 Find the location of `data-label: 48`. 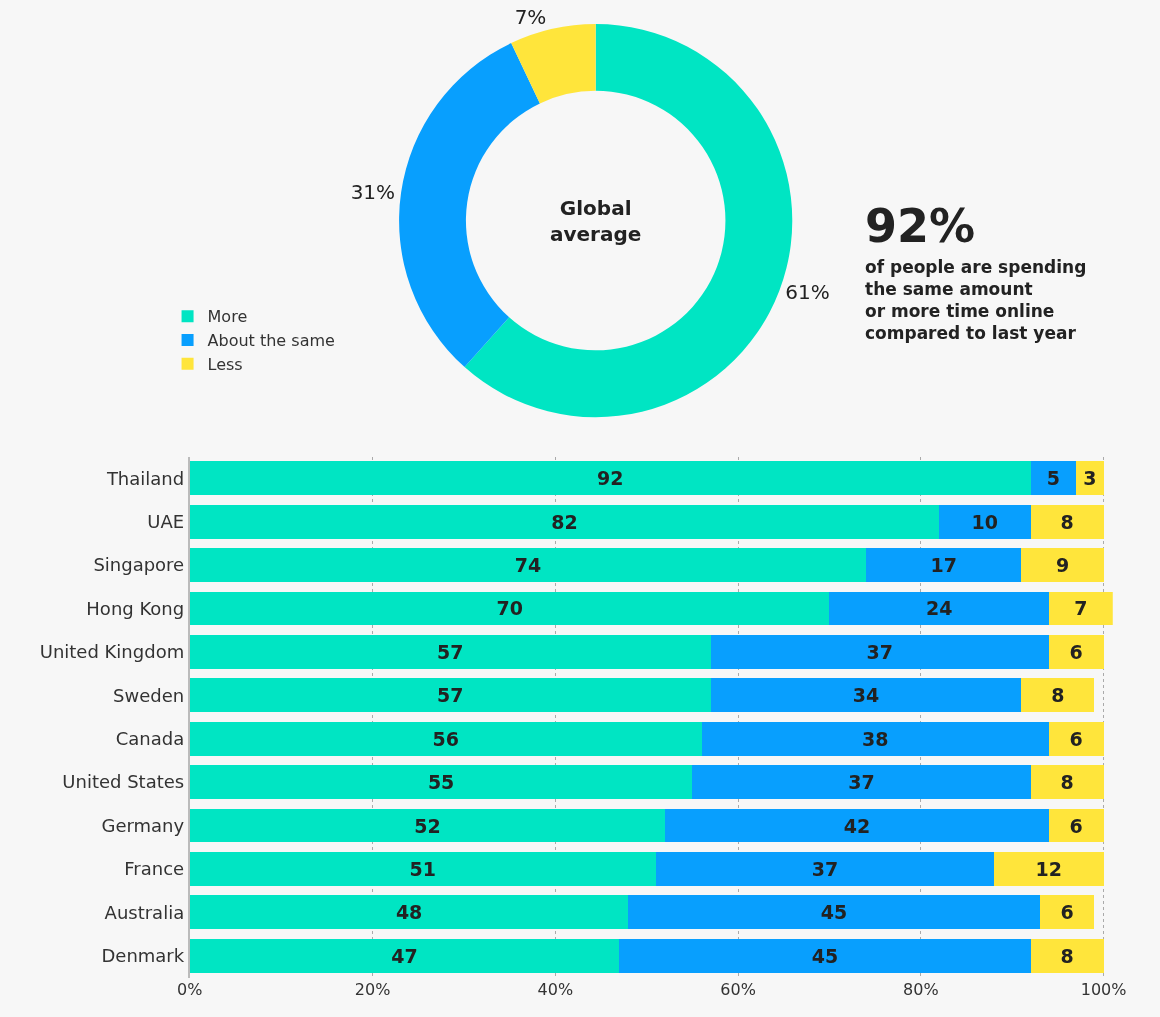

data-label: 48 is located at coordinates (409, 912).